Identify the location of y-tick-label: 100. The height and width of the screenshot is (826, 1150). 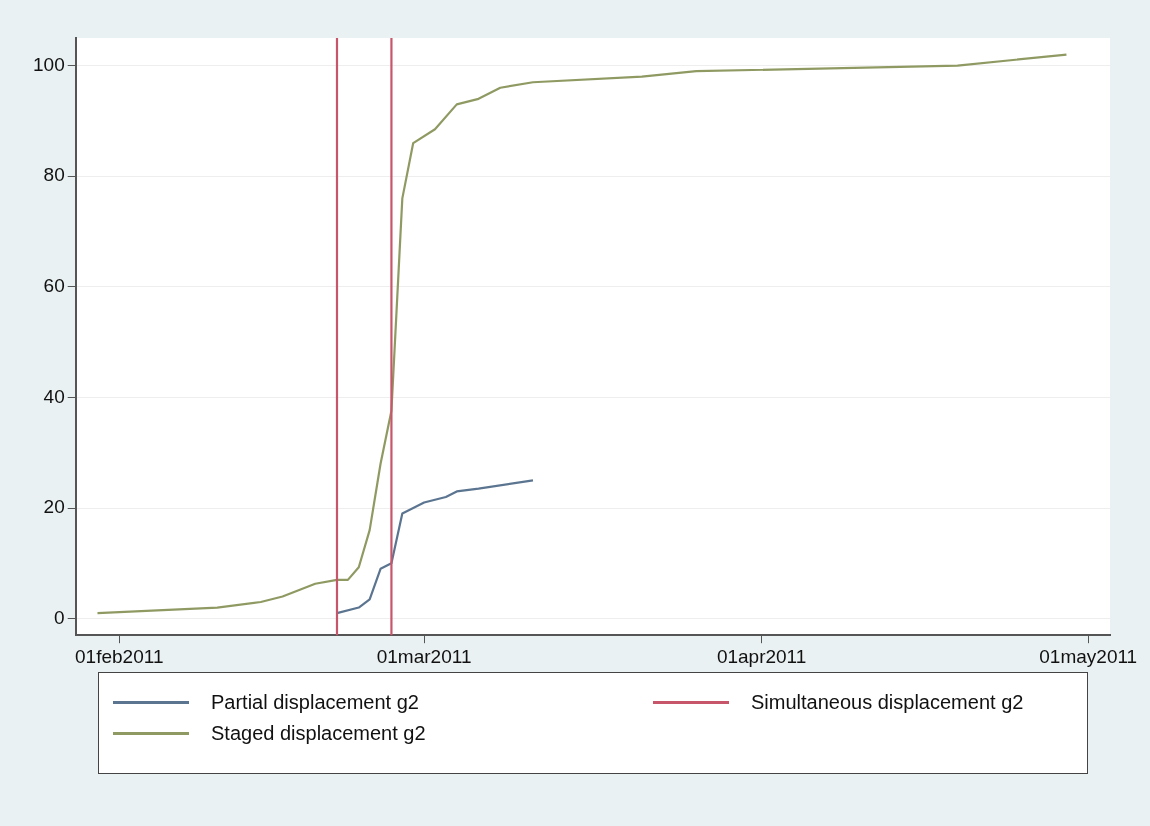
(49, 64).